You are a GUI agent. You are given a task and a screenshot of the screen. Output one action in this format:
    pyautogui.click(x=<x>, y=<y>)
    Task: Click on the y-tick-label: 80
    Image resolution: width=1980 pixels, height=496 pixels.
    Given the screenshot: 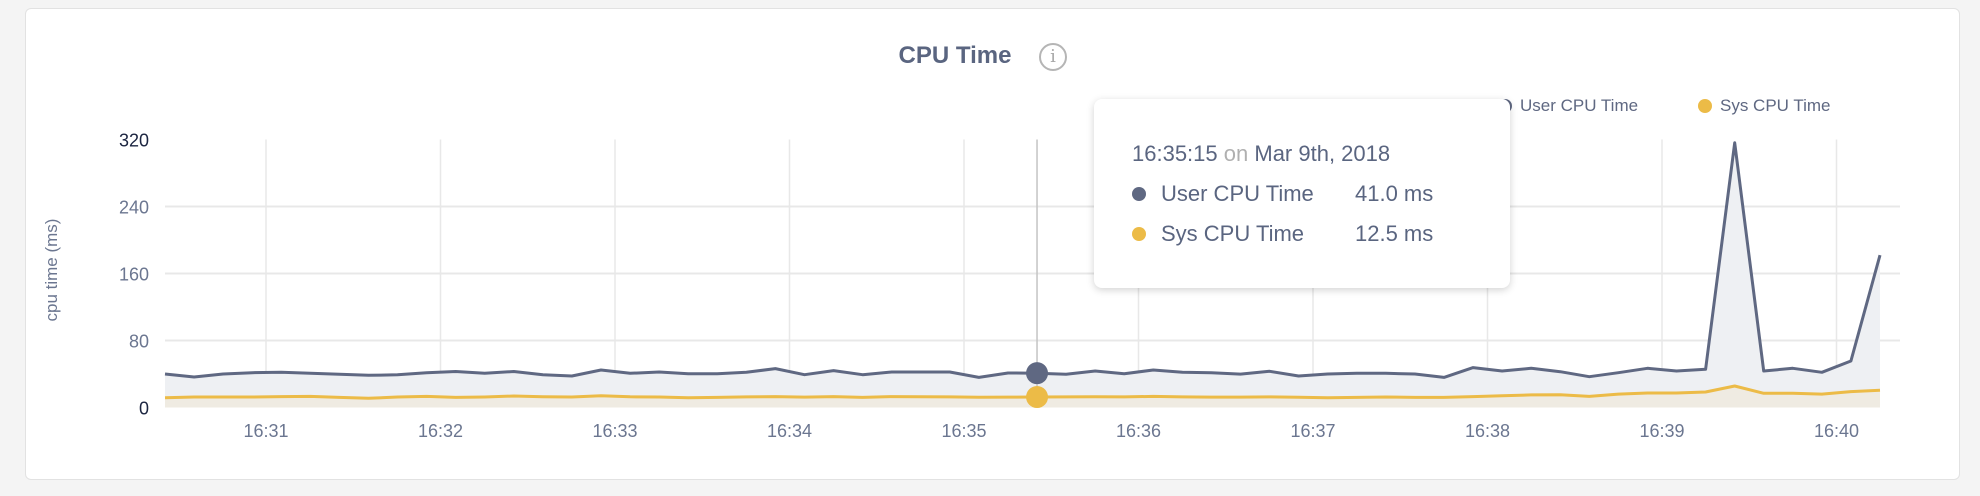 What is the action you would take?
    pyautogui.click(x=139, y=342)
    